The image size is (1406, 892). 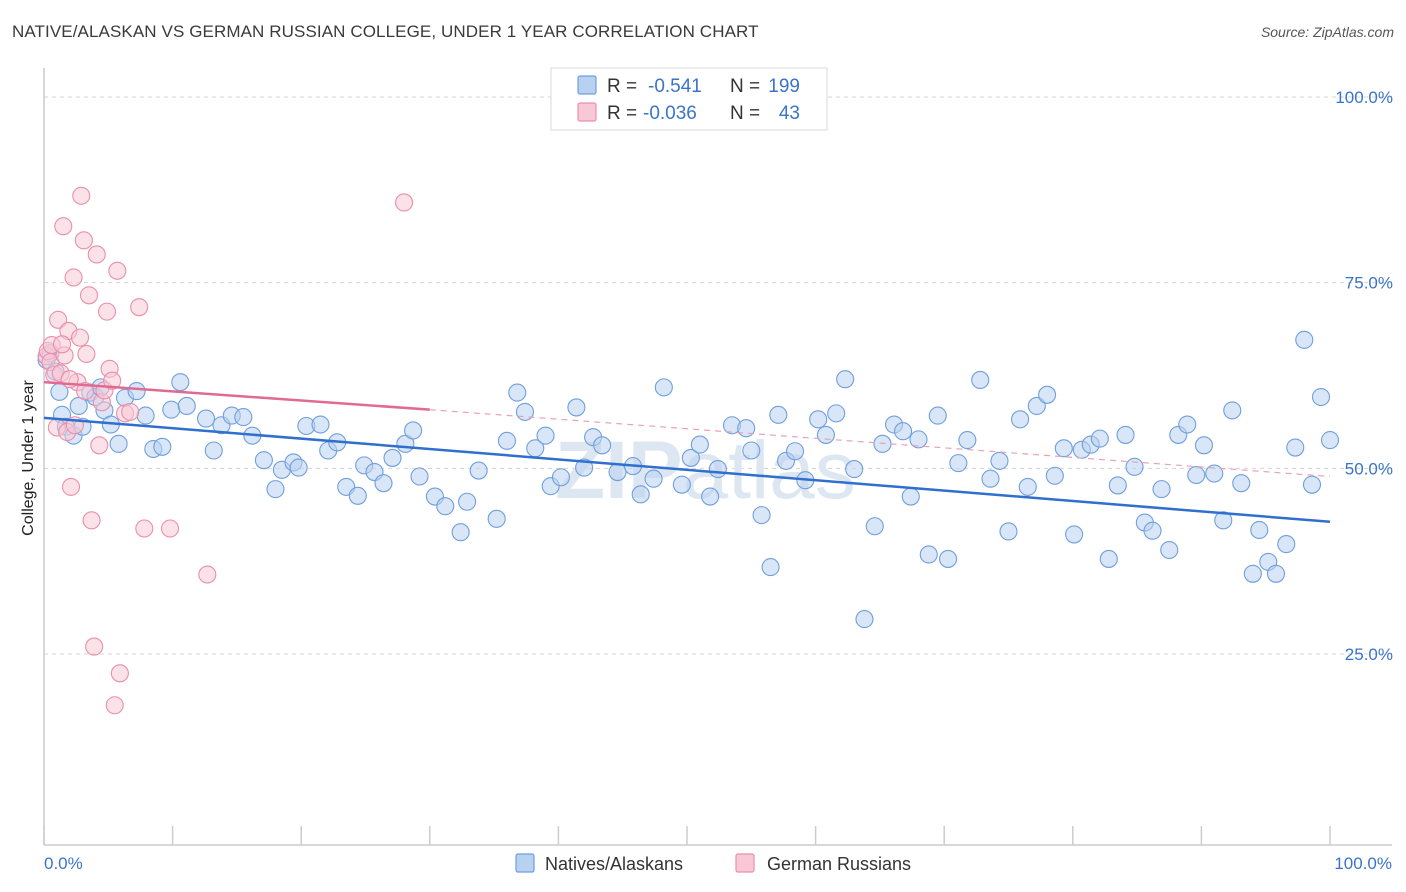 I want to click on bottom-legend-swatch-german-russians, so click(x=745, y=863).